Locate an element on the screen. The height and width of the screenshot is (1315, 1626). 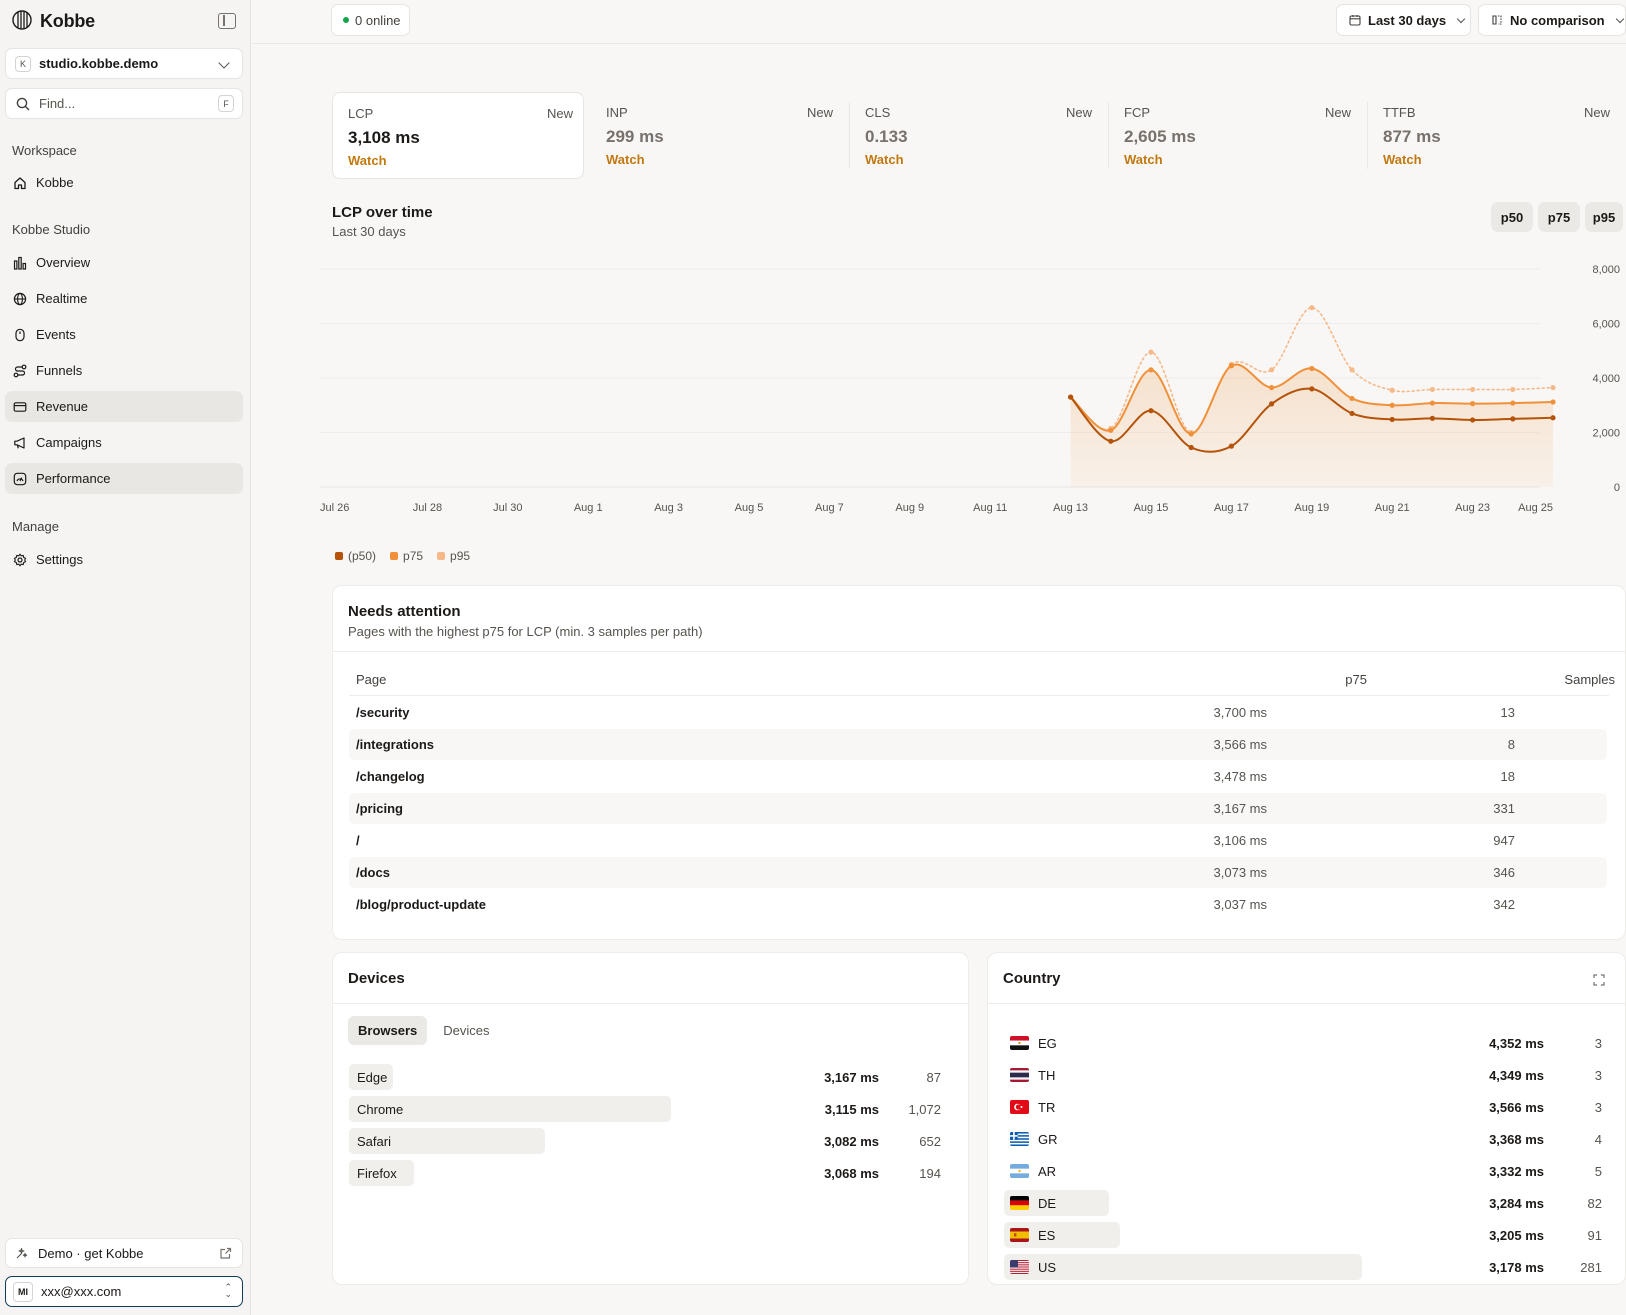
sidebar-item-settings: Settings is located at coordinates (124, 559).